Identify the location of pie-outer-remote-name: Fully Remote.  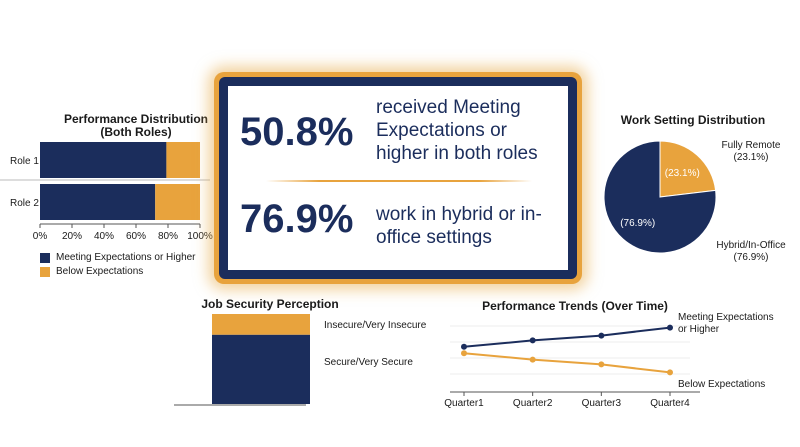
(751, 145).